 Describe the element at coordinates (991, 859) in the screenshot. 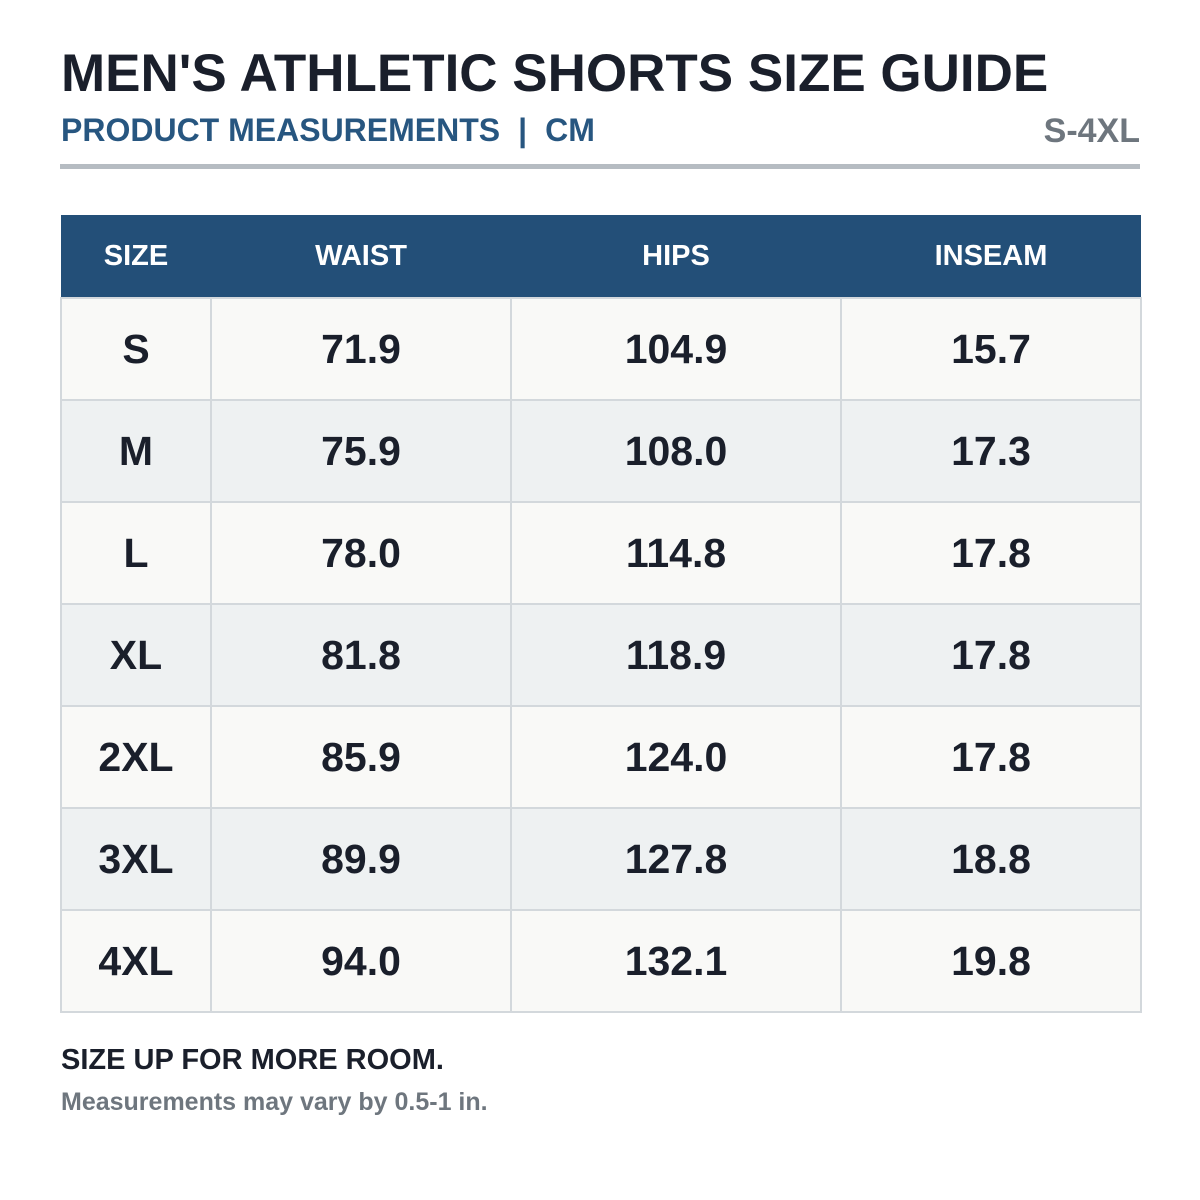

I see `inseam-cell: 18.8` at that location.